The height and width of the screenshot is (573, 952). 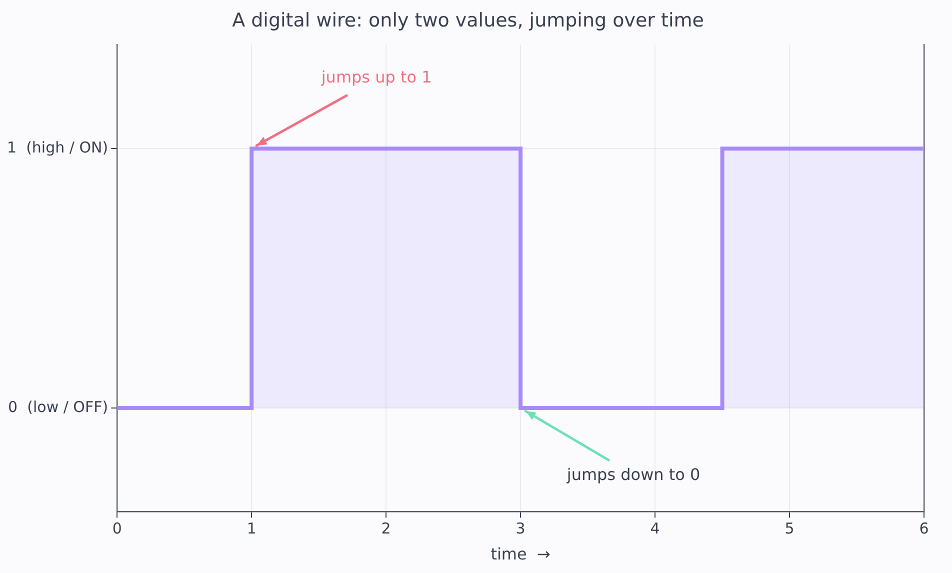 I want to click on x-tick-label: 4, so click(x=655, y=529).